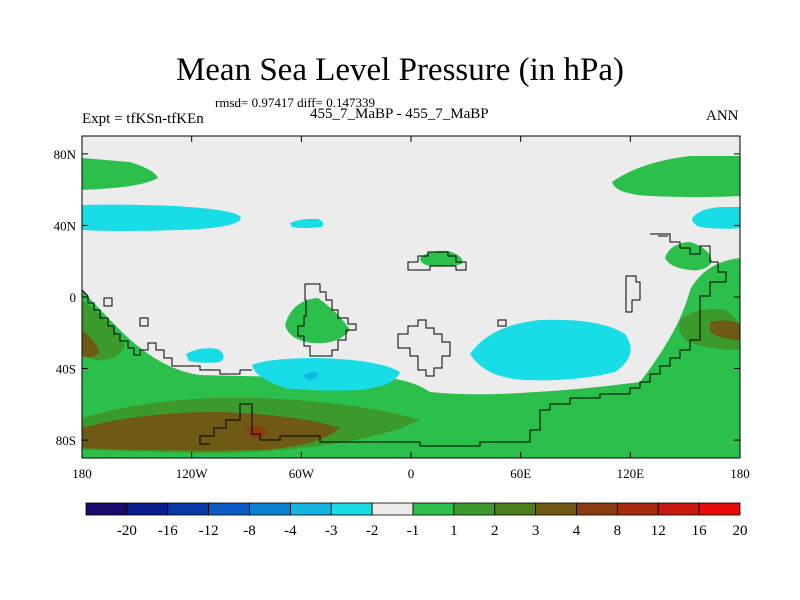  Describe the element at coordinates (205, 355) in the screenshot. I see `contour-cyan-south-west` at that location.